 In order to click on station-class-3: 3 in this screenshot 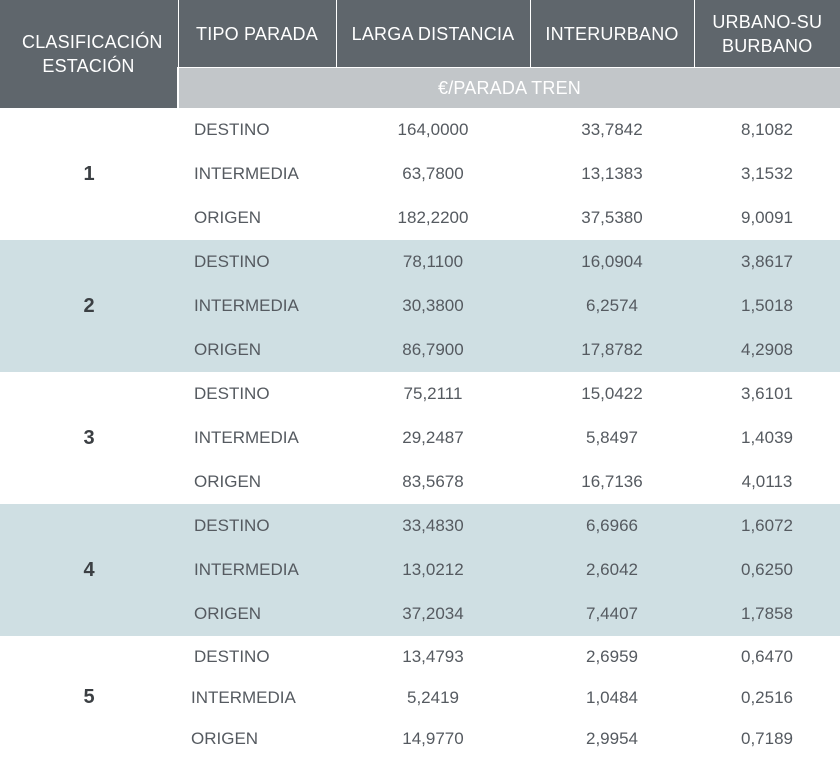, I will do `click(89, 437)`.